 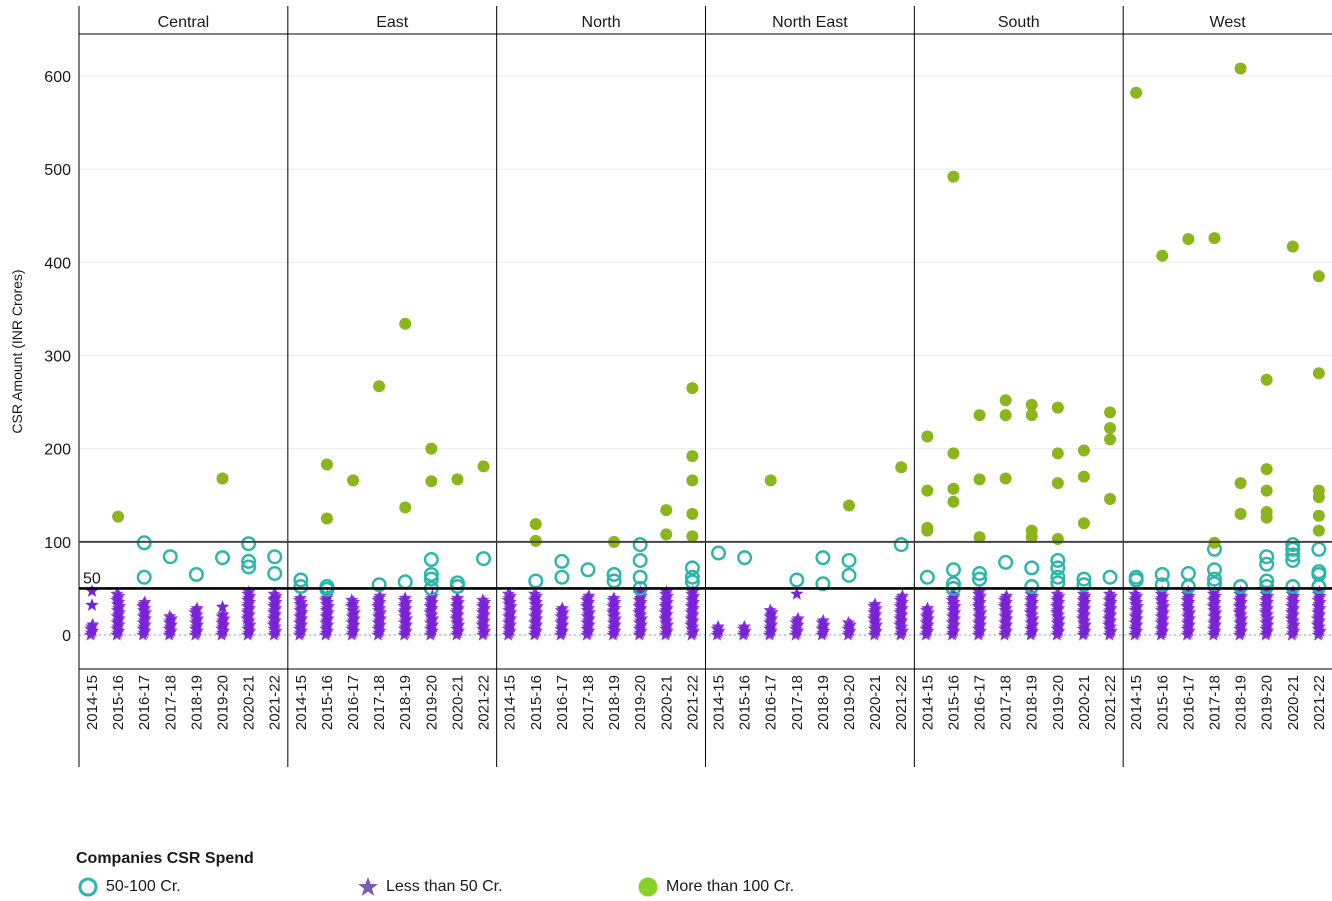 I want to click on x-tick-label: 2014-15, so click(x=927, y=702).